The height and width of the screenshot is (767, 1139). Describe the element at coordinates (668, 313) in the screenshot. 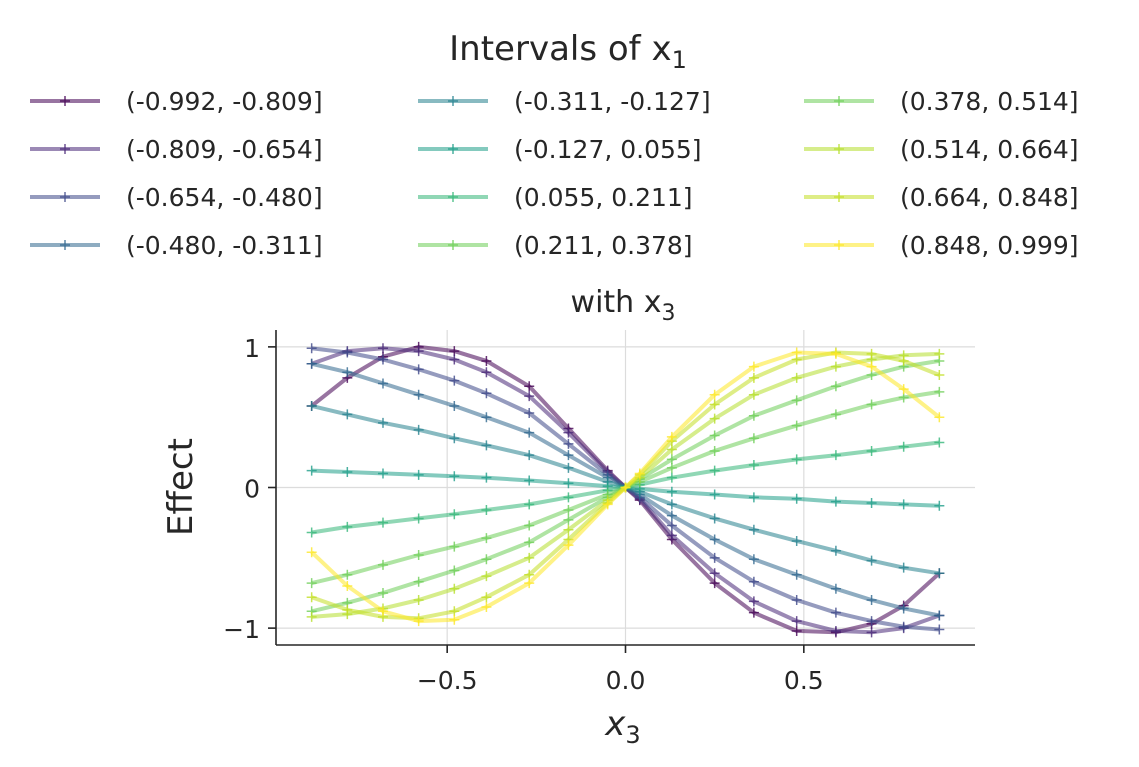

I see `plot-title-sub: 3` at that location.